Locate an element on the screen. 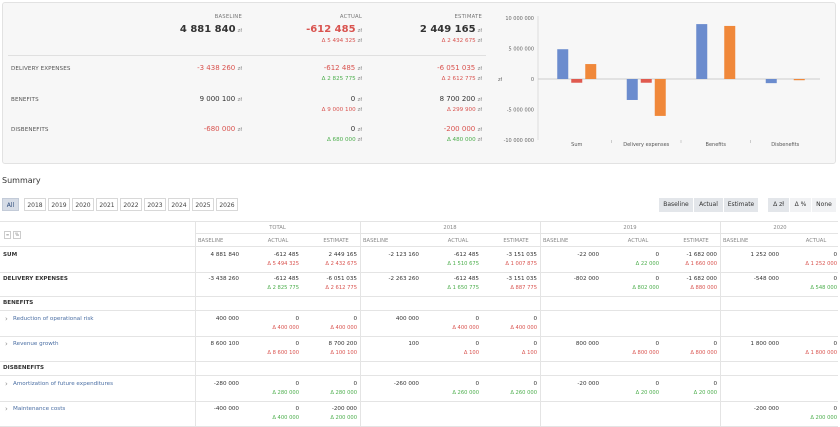  cell-delta: Δ 1 007 875 is located at coordinates (521, 264).